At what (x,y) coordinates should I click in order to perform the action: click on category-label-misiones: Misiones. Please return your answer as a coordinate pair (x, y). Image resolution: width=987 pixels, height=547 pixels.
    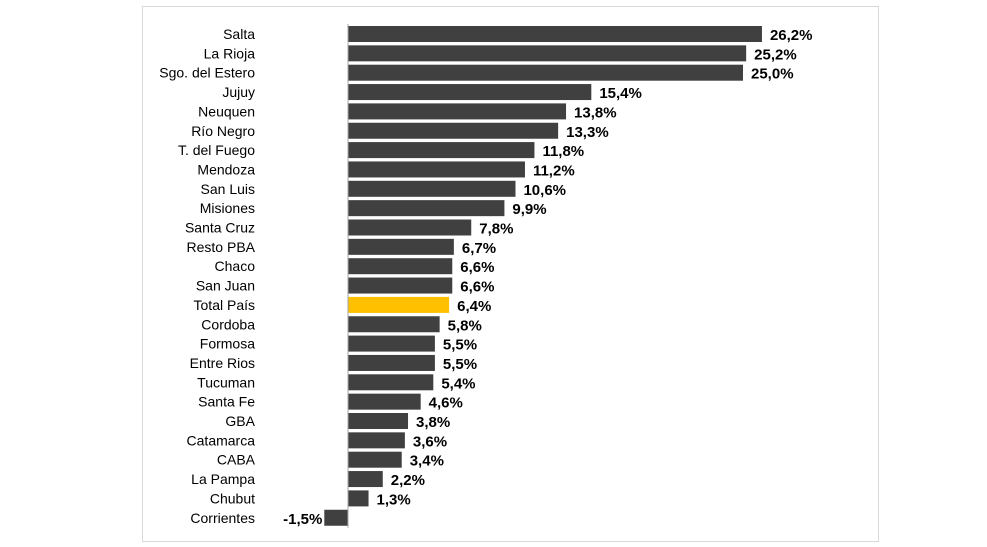
    Looking at the image, I should click on (227, 208).